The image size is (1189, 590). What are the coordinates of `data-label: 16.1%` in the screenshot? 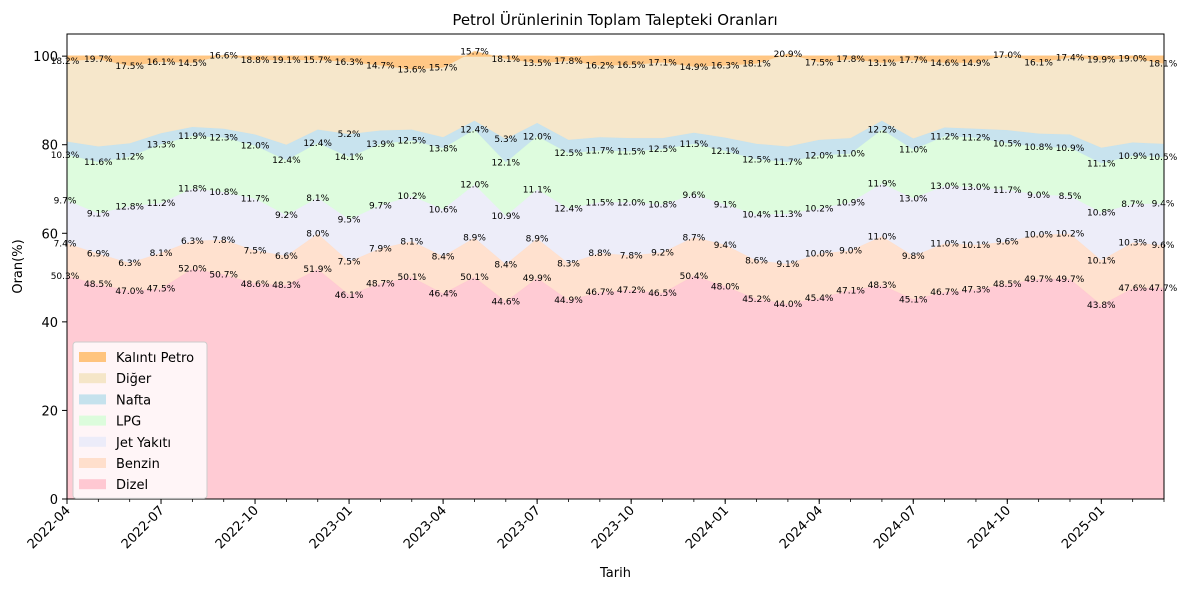 It's located at (1038, 63).